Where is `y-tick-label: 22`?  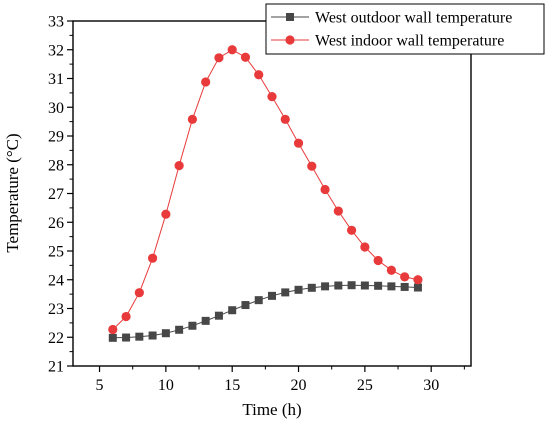 y-tick-label: 22 is located at coordinates (56, 338).